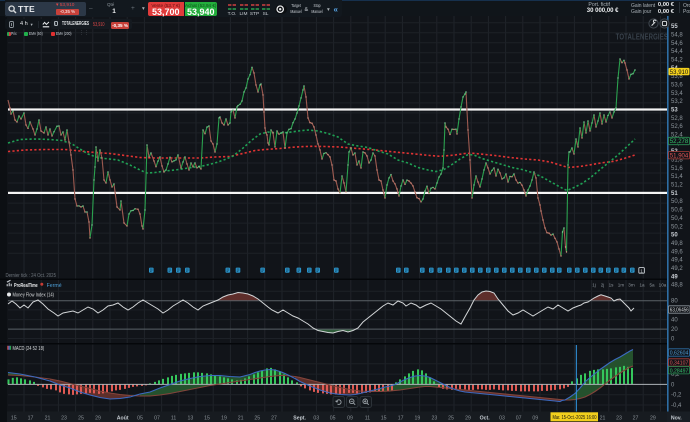  Describe the element at coordinates (603, 285) in the screenshot. I see `svg-text: 2j` at that location.